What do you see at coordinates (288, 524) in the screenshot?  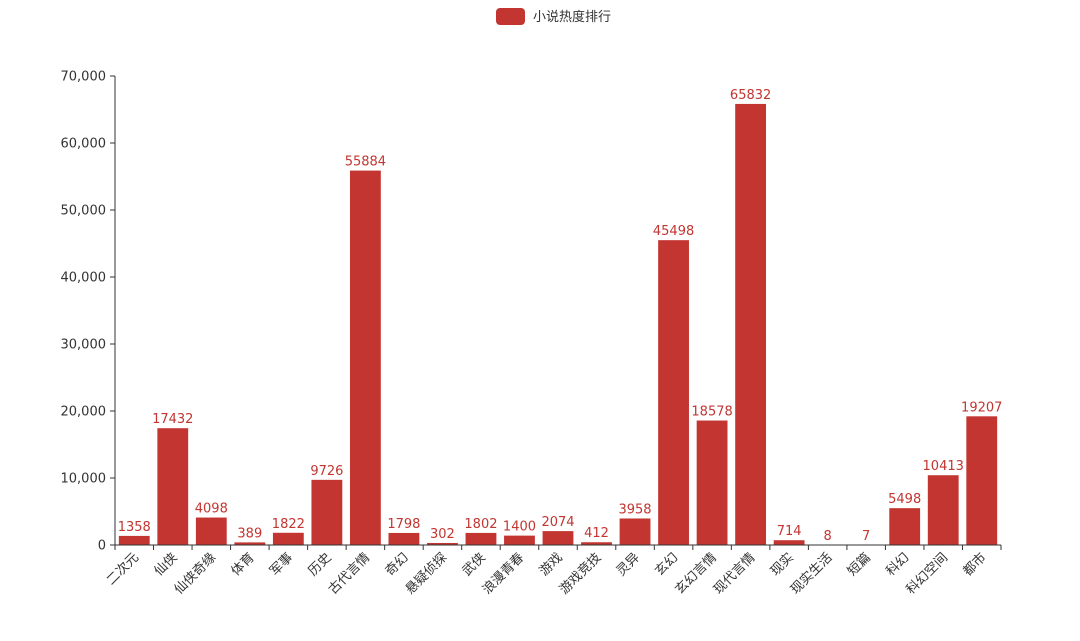 I see `data-label: 1822` at bounding box center [288, 524].